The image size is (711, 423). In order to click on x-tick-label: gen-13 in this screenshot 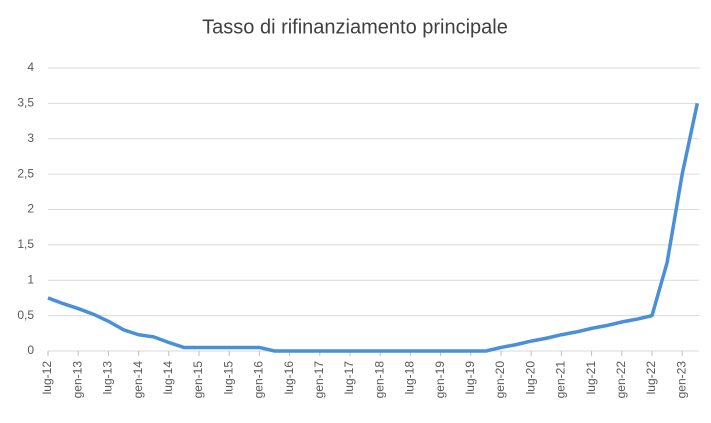, I will do `click(77, 380)`.